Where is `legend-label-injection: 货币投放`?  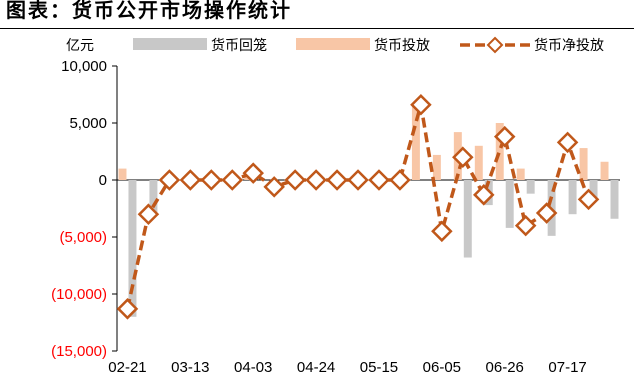 legend-label-injection: 货币投放 is located at coordinates (402, 45).